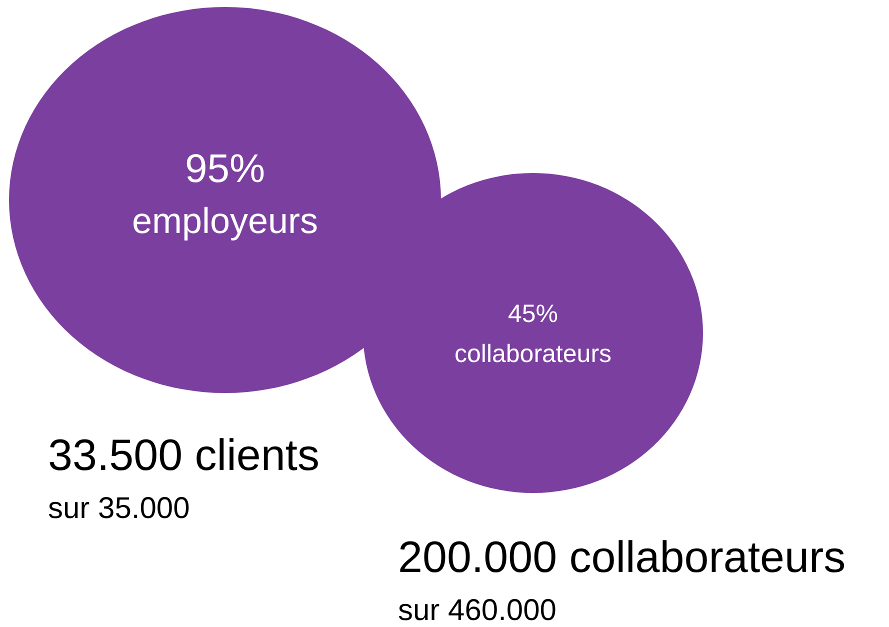  What do you see at coordinates (119, 508) in the screenshot?
I see `text: sur 35.000` at bounding box center [119, 508].